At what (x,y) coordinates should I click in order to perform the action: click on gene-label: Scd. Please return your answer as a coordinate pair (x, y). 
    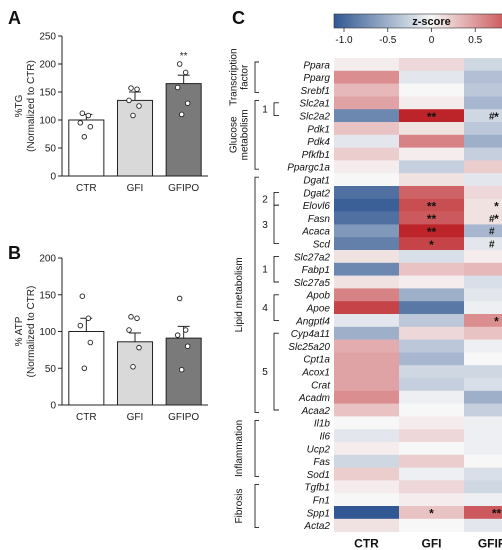
    Looking at the image, I should click on (322, 245).